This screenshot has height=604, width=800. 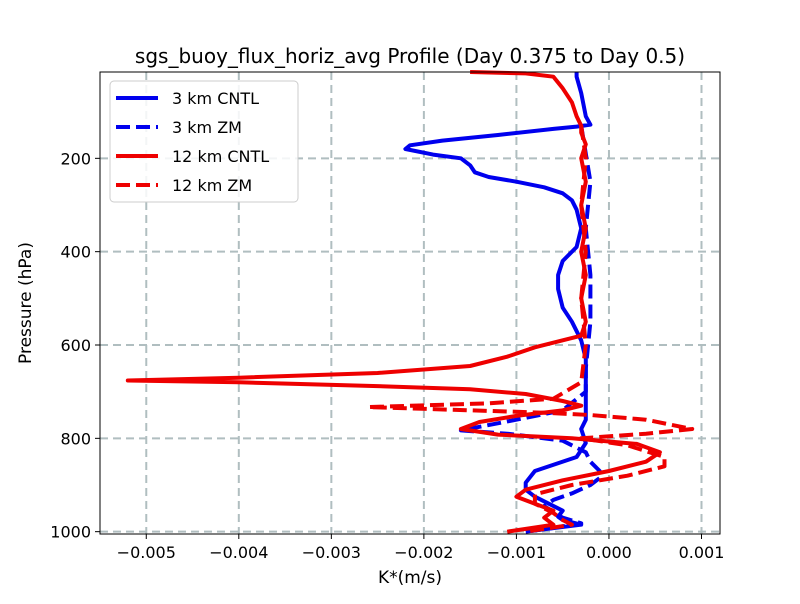 What do you see at coordinates (516, 552) in the screenshot?
I see `x-tick-label: −0.001` at bounding box center [516, 552].